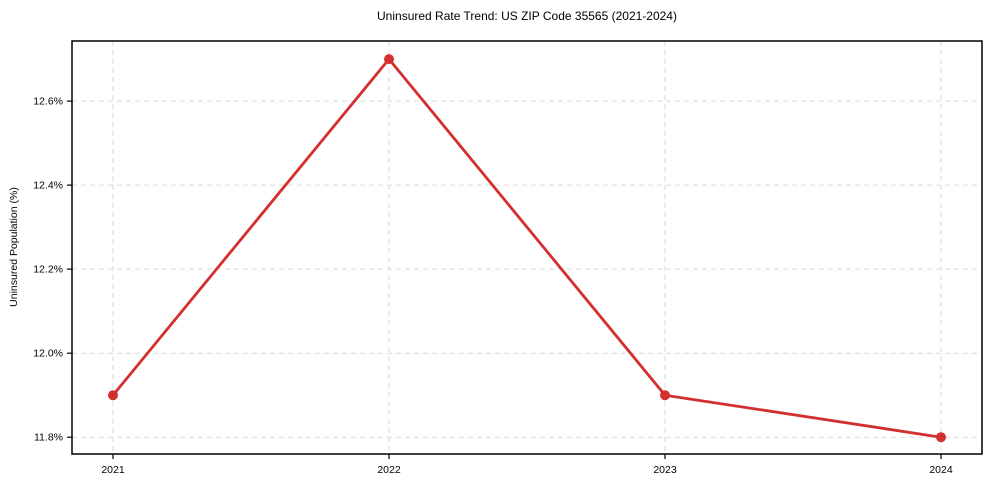 This screenshot has width=989, height=490. What do you see at coordinates (113, 470) in the screenshot?
I see `x-tick-label: 2021` at bounding box center [113, 470].